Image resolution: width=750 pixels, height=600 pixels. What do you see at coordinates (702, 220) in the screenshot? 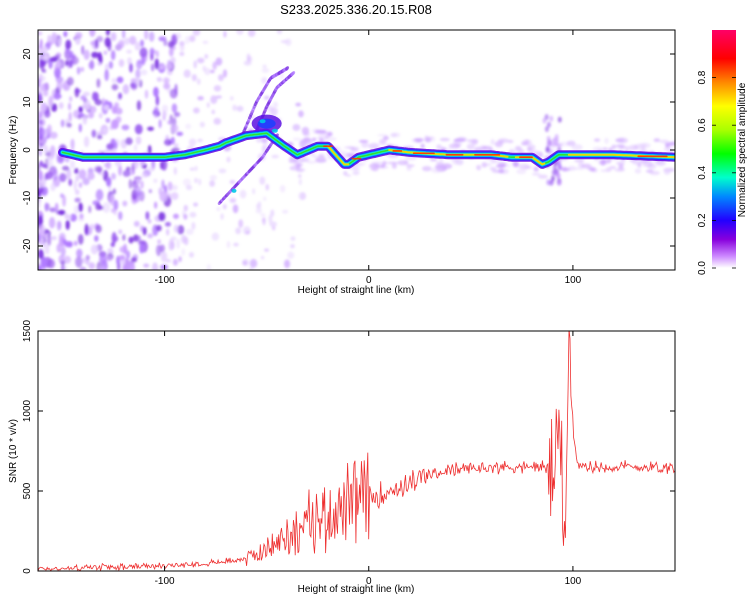
I see `colorbar-tick-label: 0.2` at bounding box center [702, 220].